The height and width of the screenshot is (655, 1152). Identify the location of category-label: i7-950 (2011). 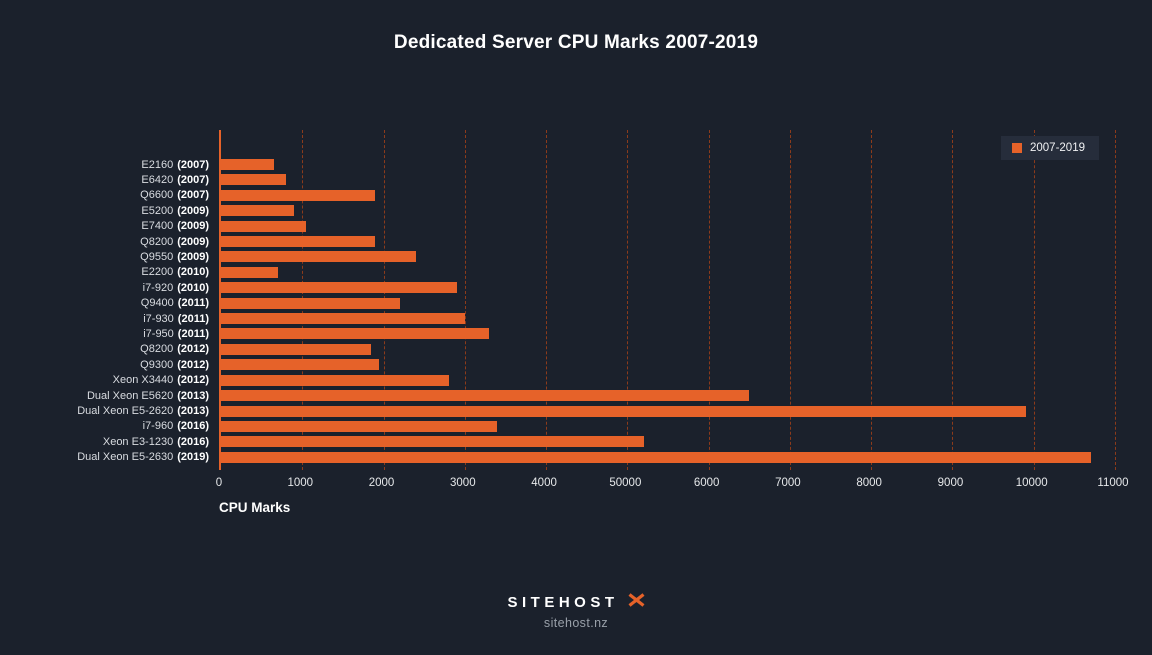
(176, 334).